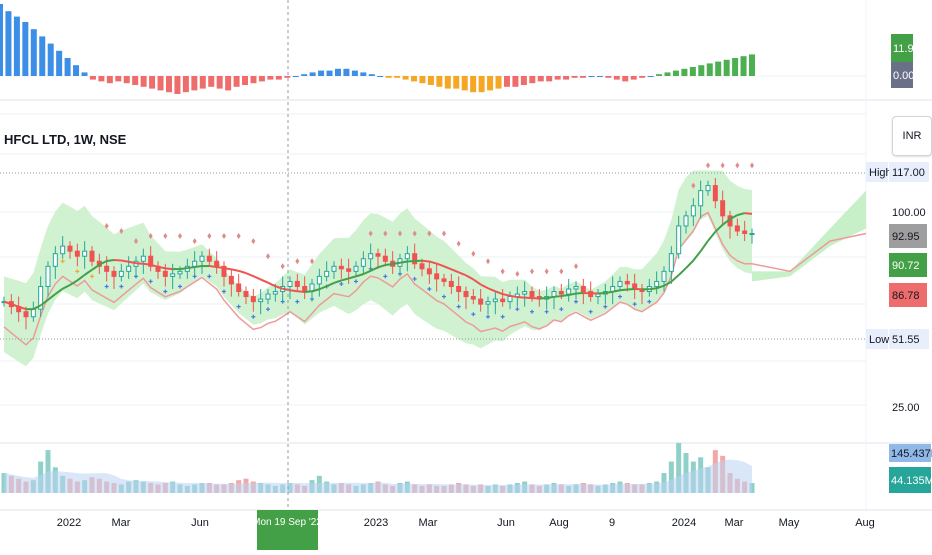 This screenshot has height=555, width=932. Describe the element at coordinates (880, 173) in the screenshot. I see `high-label-text: High` at that location.